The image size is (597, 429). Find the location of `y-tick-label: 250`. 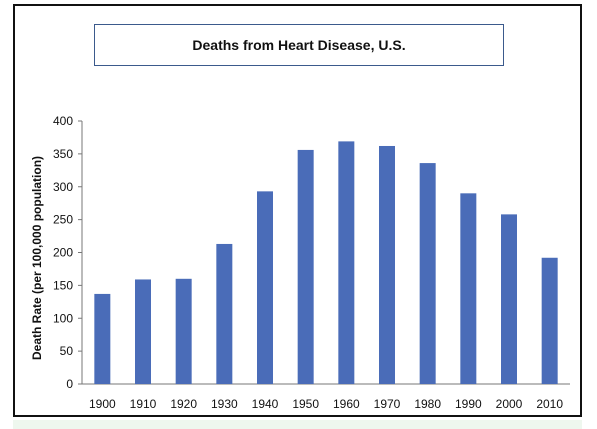

y-tick-label: 250 is located at coordinates (63, 220).